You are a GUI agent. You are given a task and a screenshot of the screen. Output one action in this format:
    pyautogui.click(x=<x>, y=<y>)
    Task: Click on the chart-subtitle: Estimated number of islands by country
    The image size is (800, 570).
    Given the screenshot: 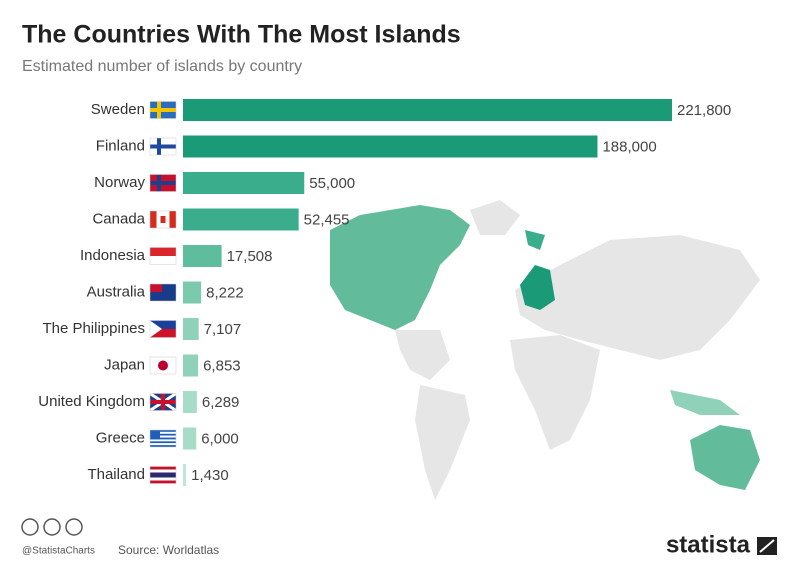 What is the action you would take?
    pyautogui.click(x=162, y=66)
    